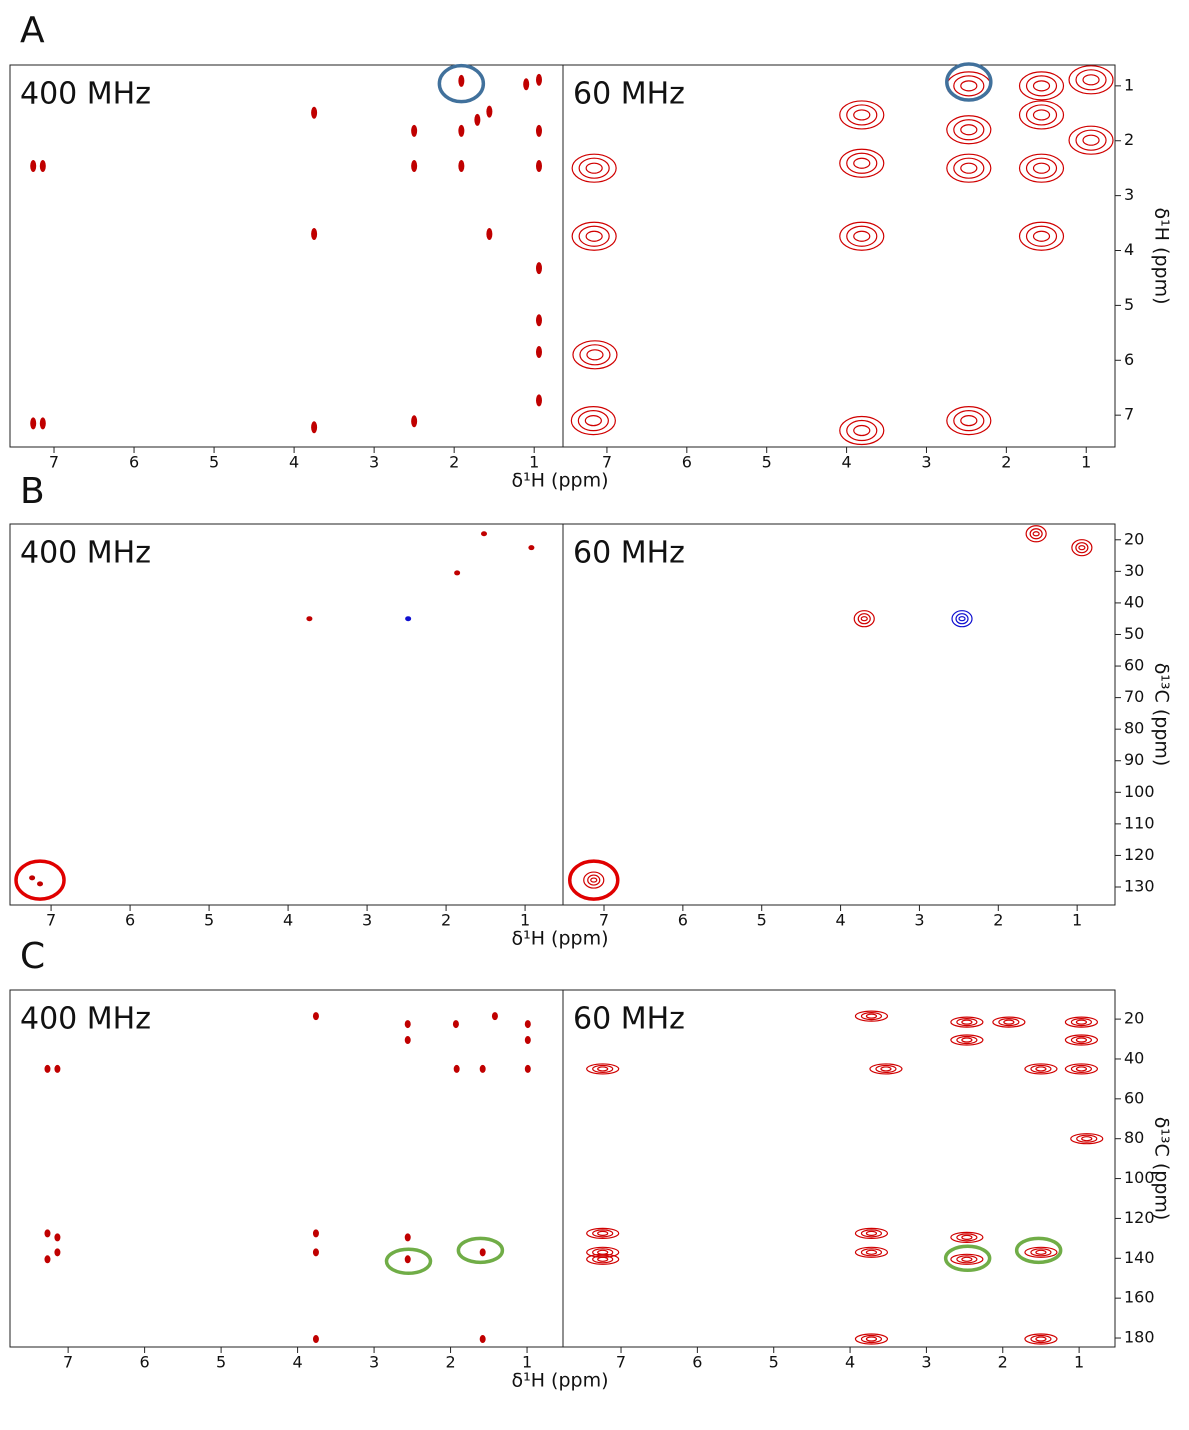 The height and width of the screenshot is (1430, 1189). Describe the element at coordinates (1139, 1177) in the screenshot. I see `y-tick-label: 100` at that location.